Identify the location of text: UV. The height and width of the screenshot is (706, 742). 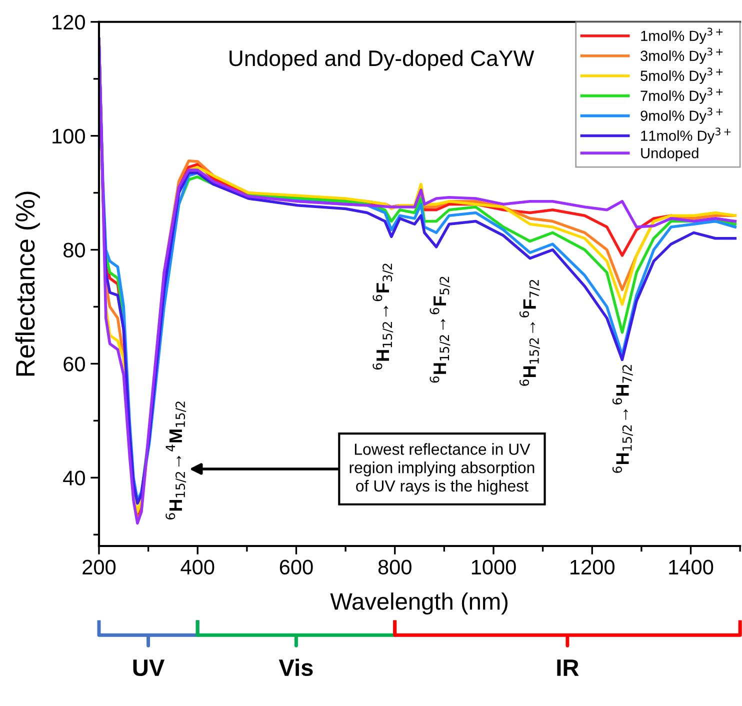
(149, 668).